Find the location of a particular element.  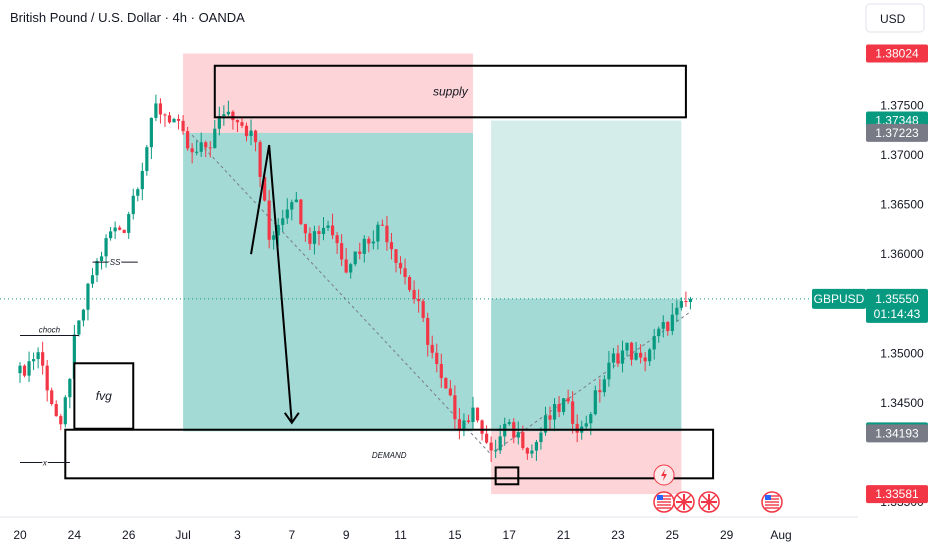

demand-box is located at coordinates (389, 454).